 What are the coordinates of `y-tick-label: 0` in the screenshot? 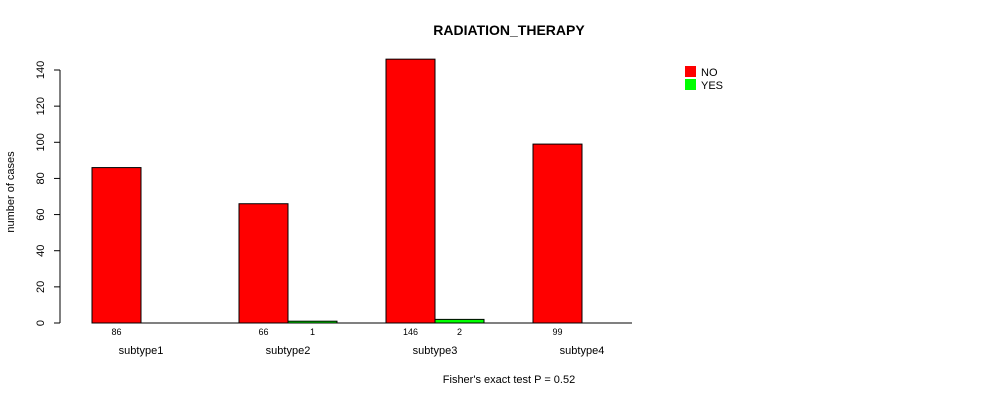 It's located at (41, 323).